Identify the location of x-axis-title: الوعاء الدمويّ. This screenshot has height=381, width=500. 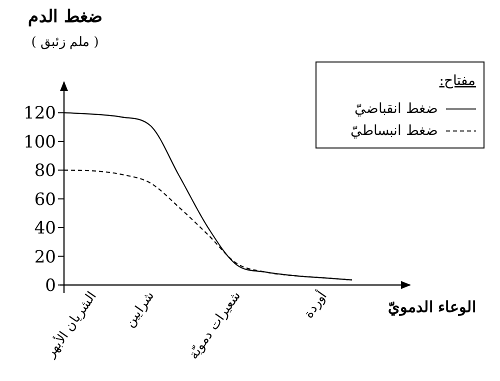
(432, 307).